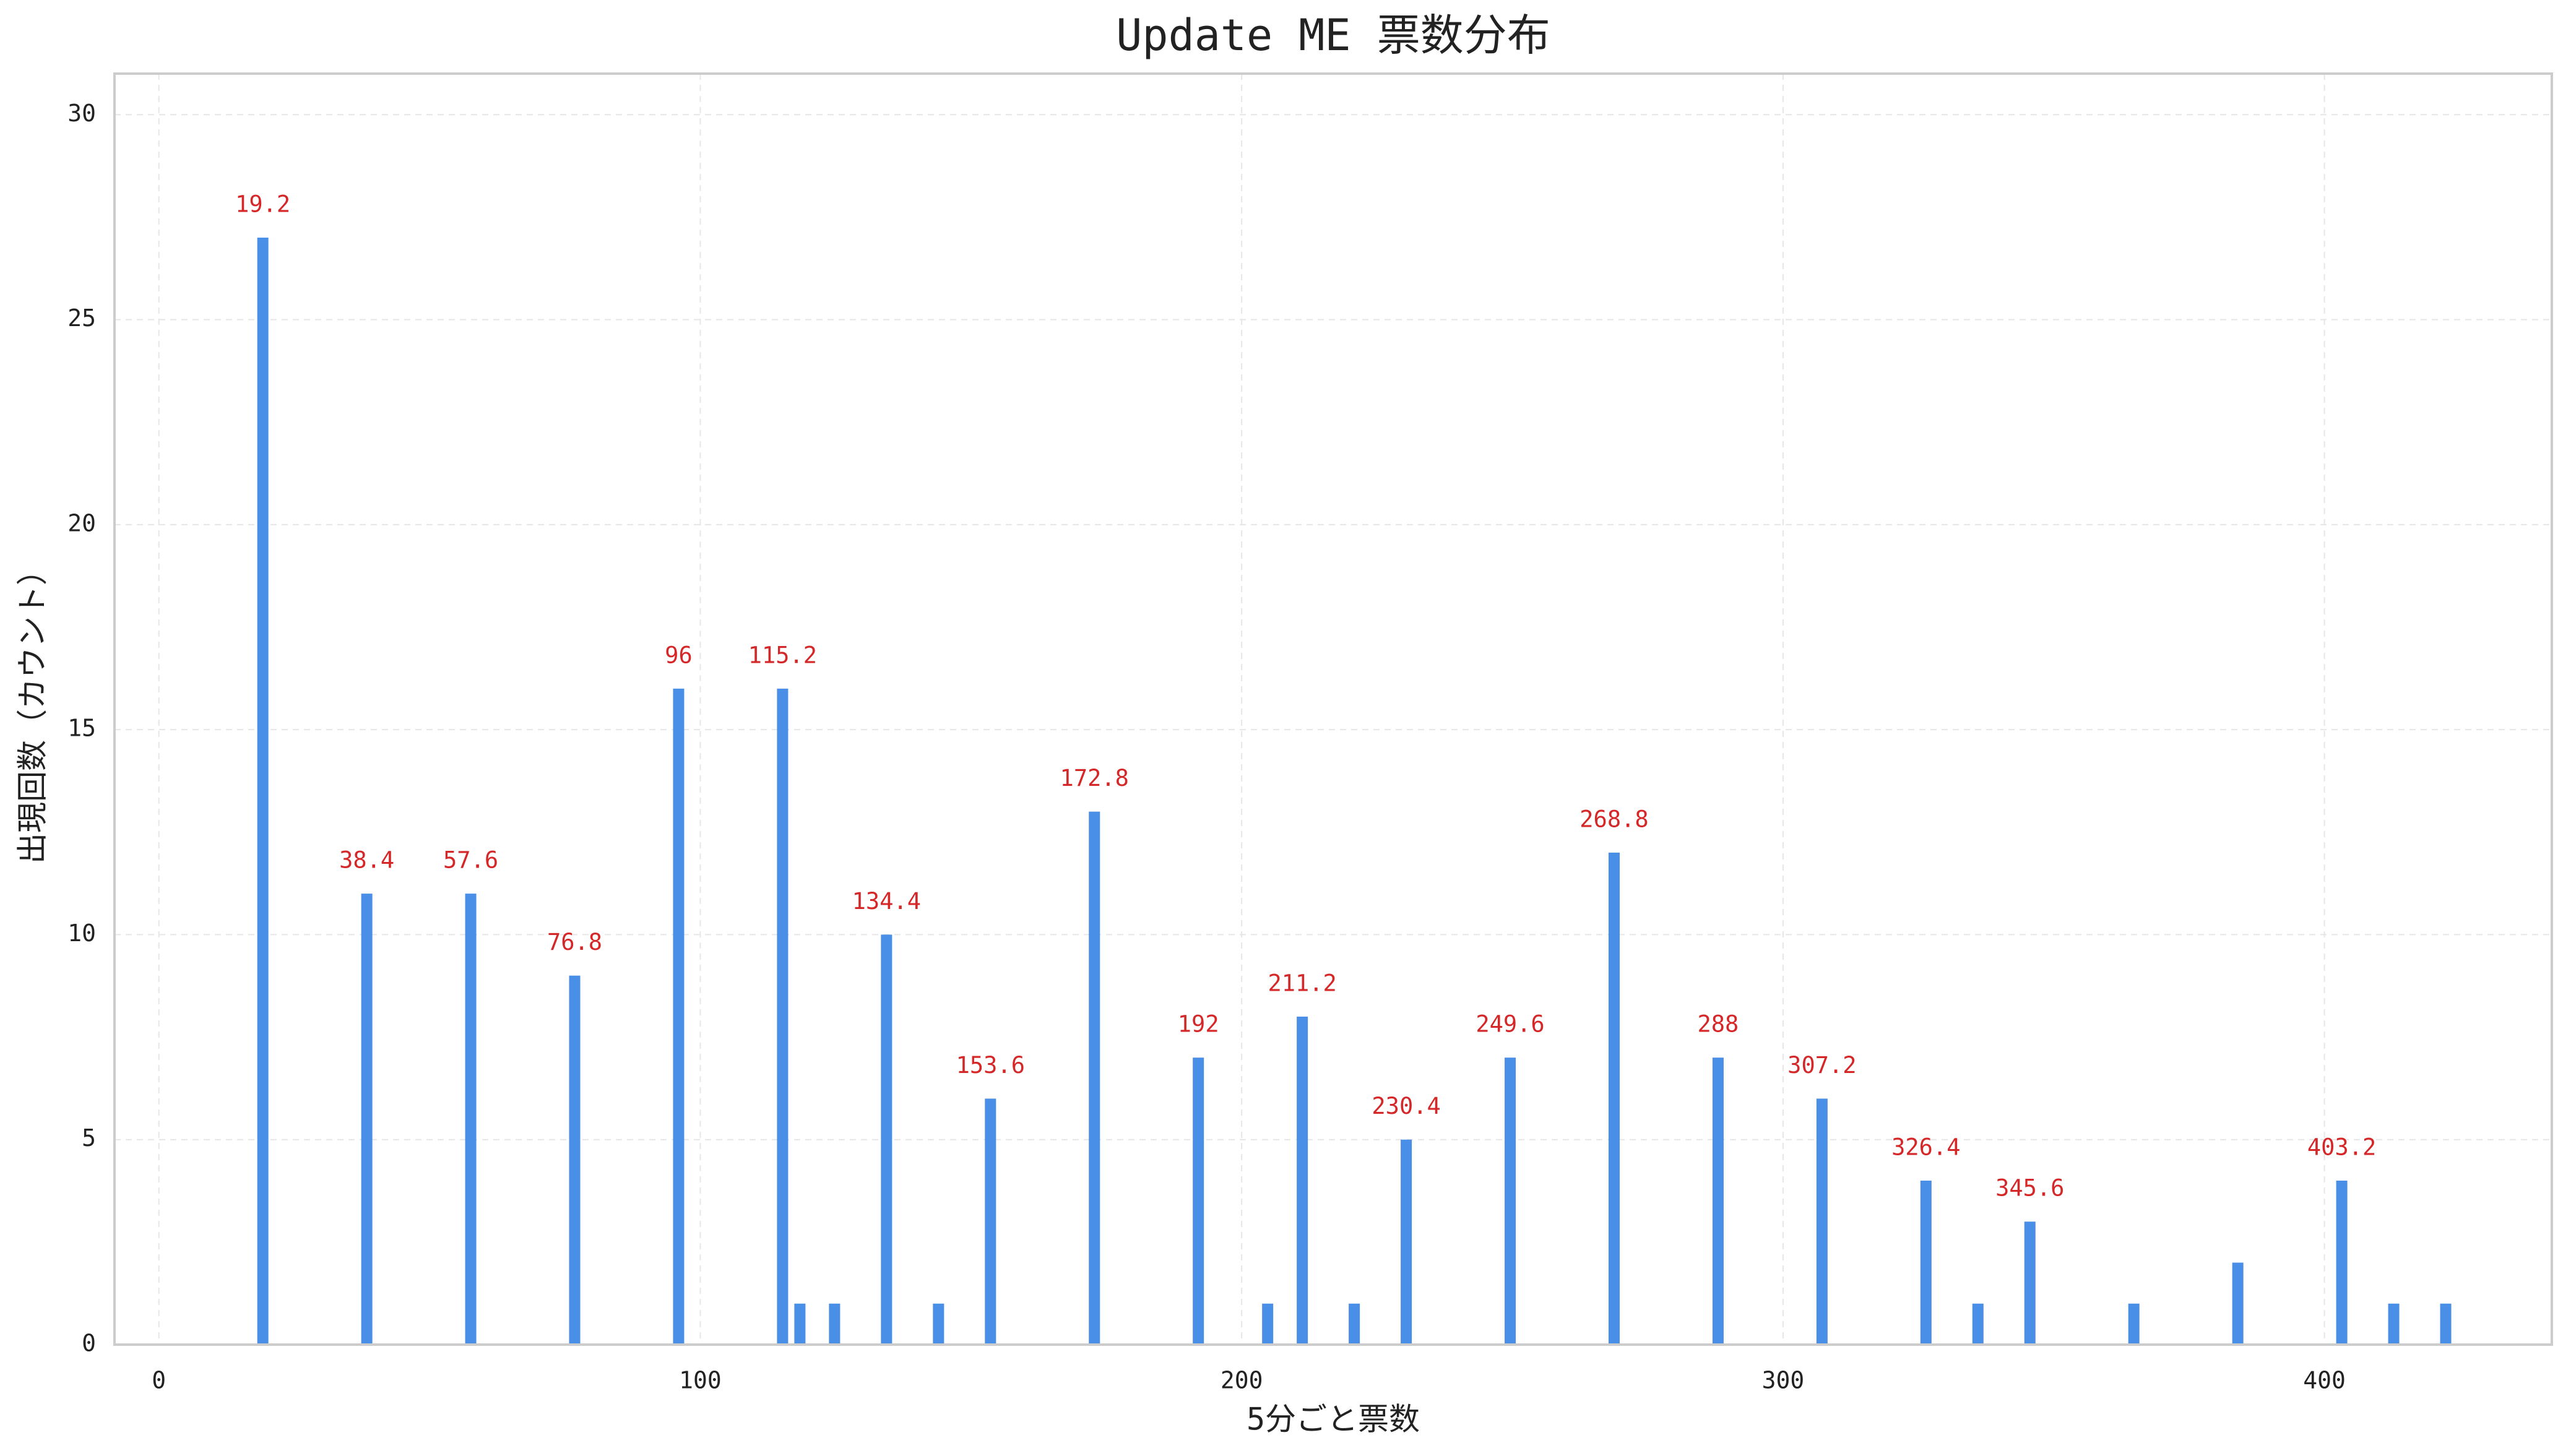  I want to click on chart-title: Update ME 票数分布, so click(1333, 35).